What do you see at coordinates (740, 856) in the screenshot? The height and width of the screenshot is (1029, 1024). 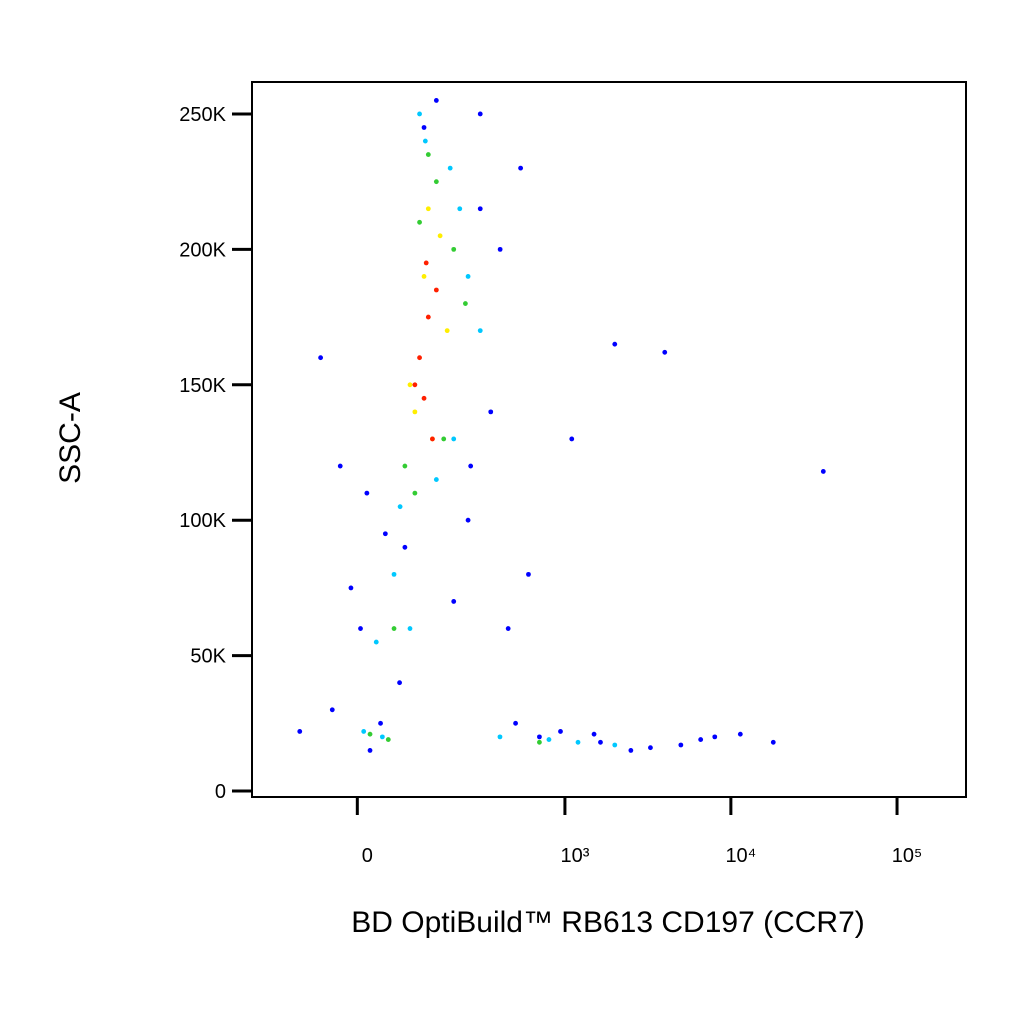 I see `x-tick-label: 10⁴` at bounding box center [740, 856].